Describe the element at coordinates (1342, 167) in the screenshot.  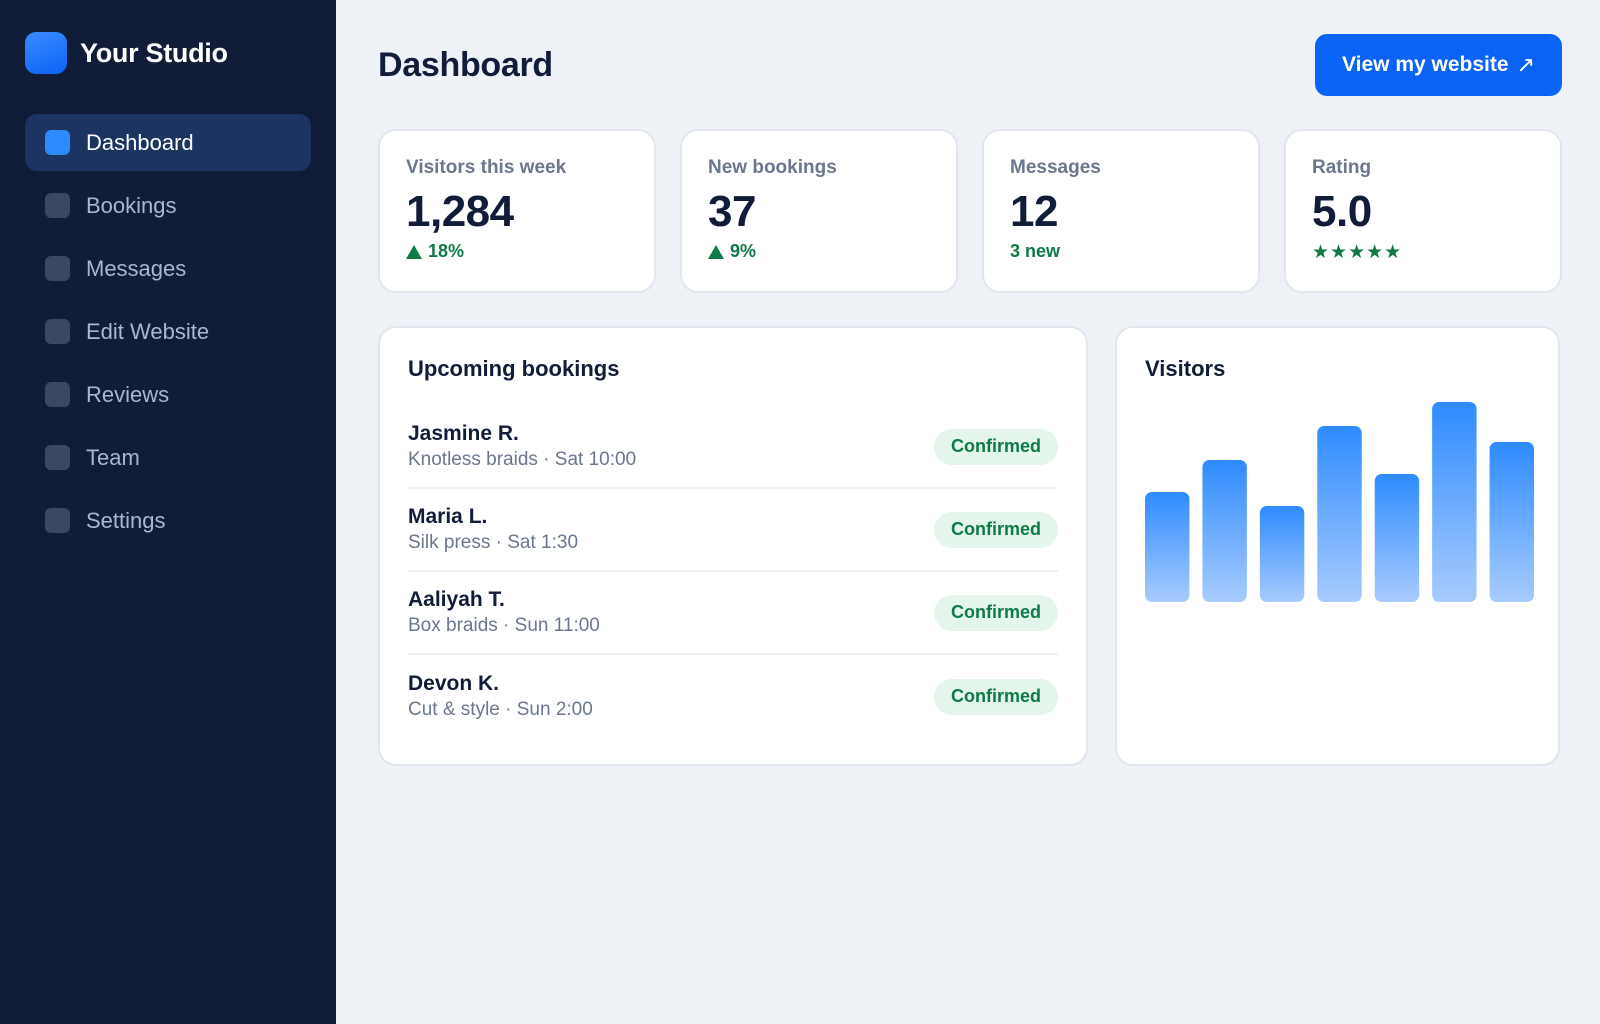
I see `stat-label: Rating` at that location.